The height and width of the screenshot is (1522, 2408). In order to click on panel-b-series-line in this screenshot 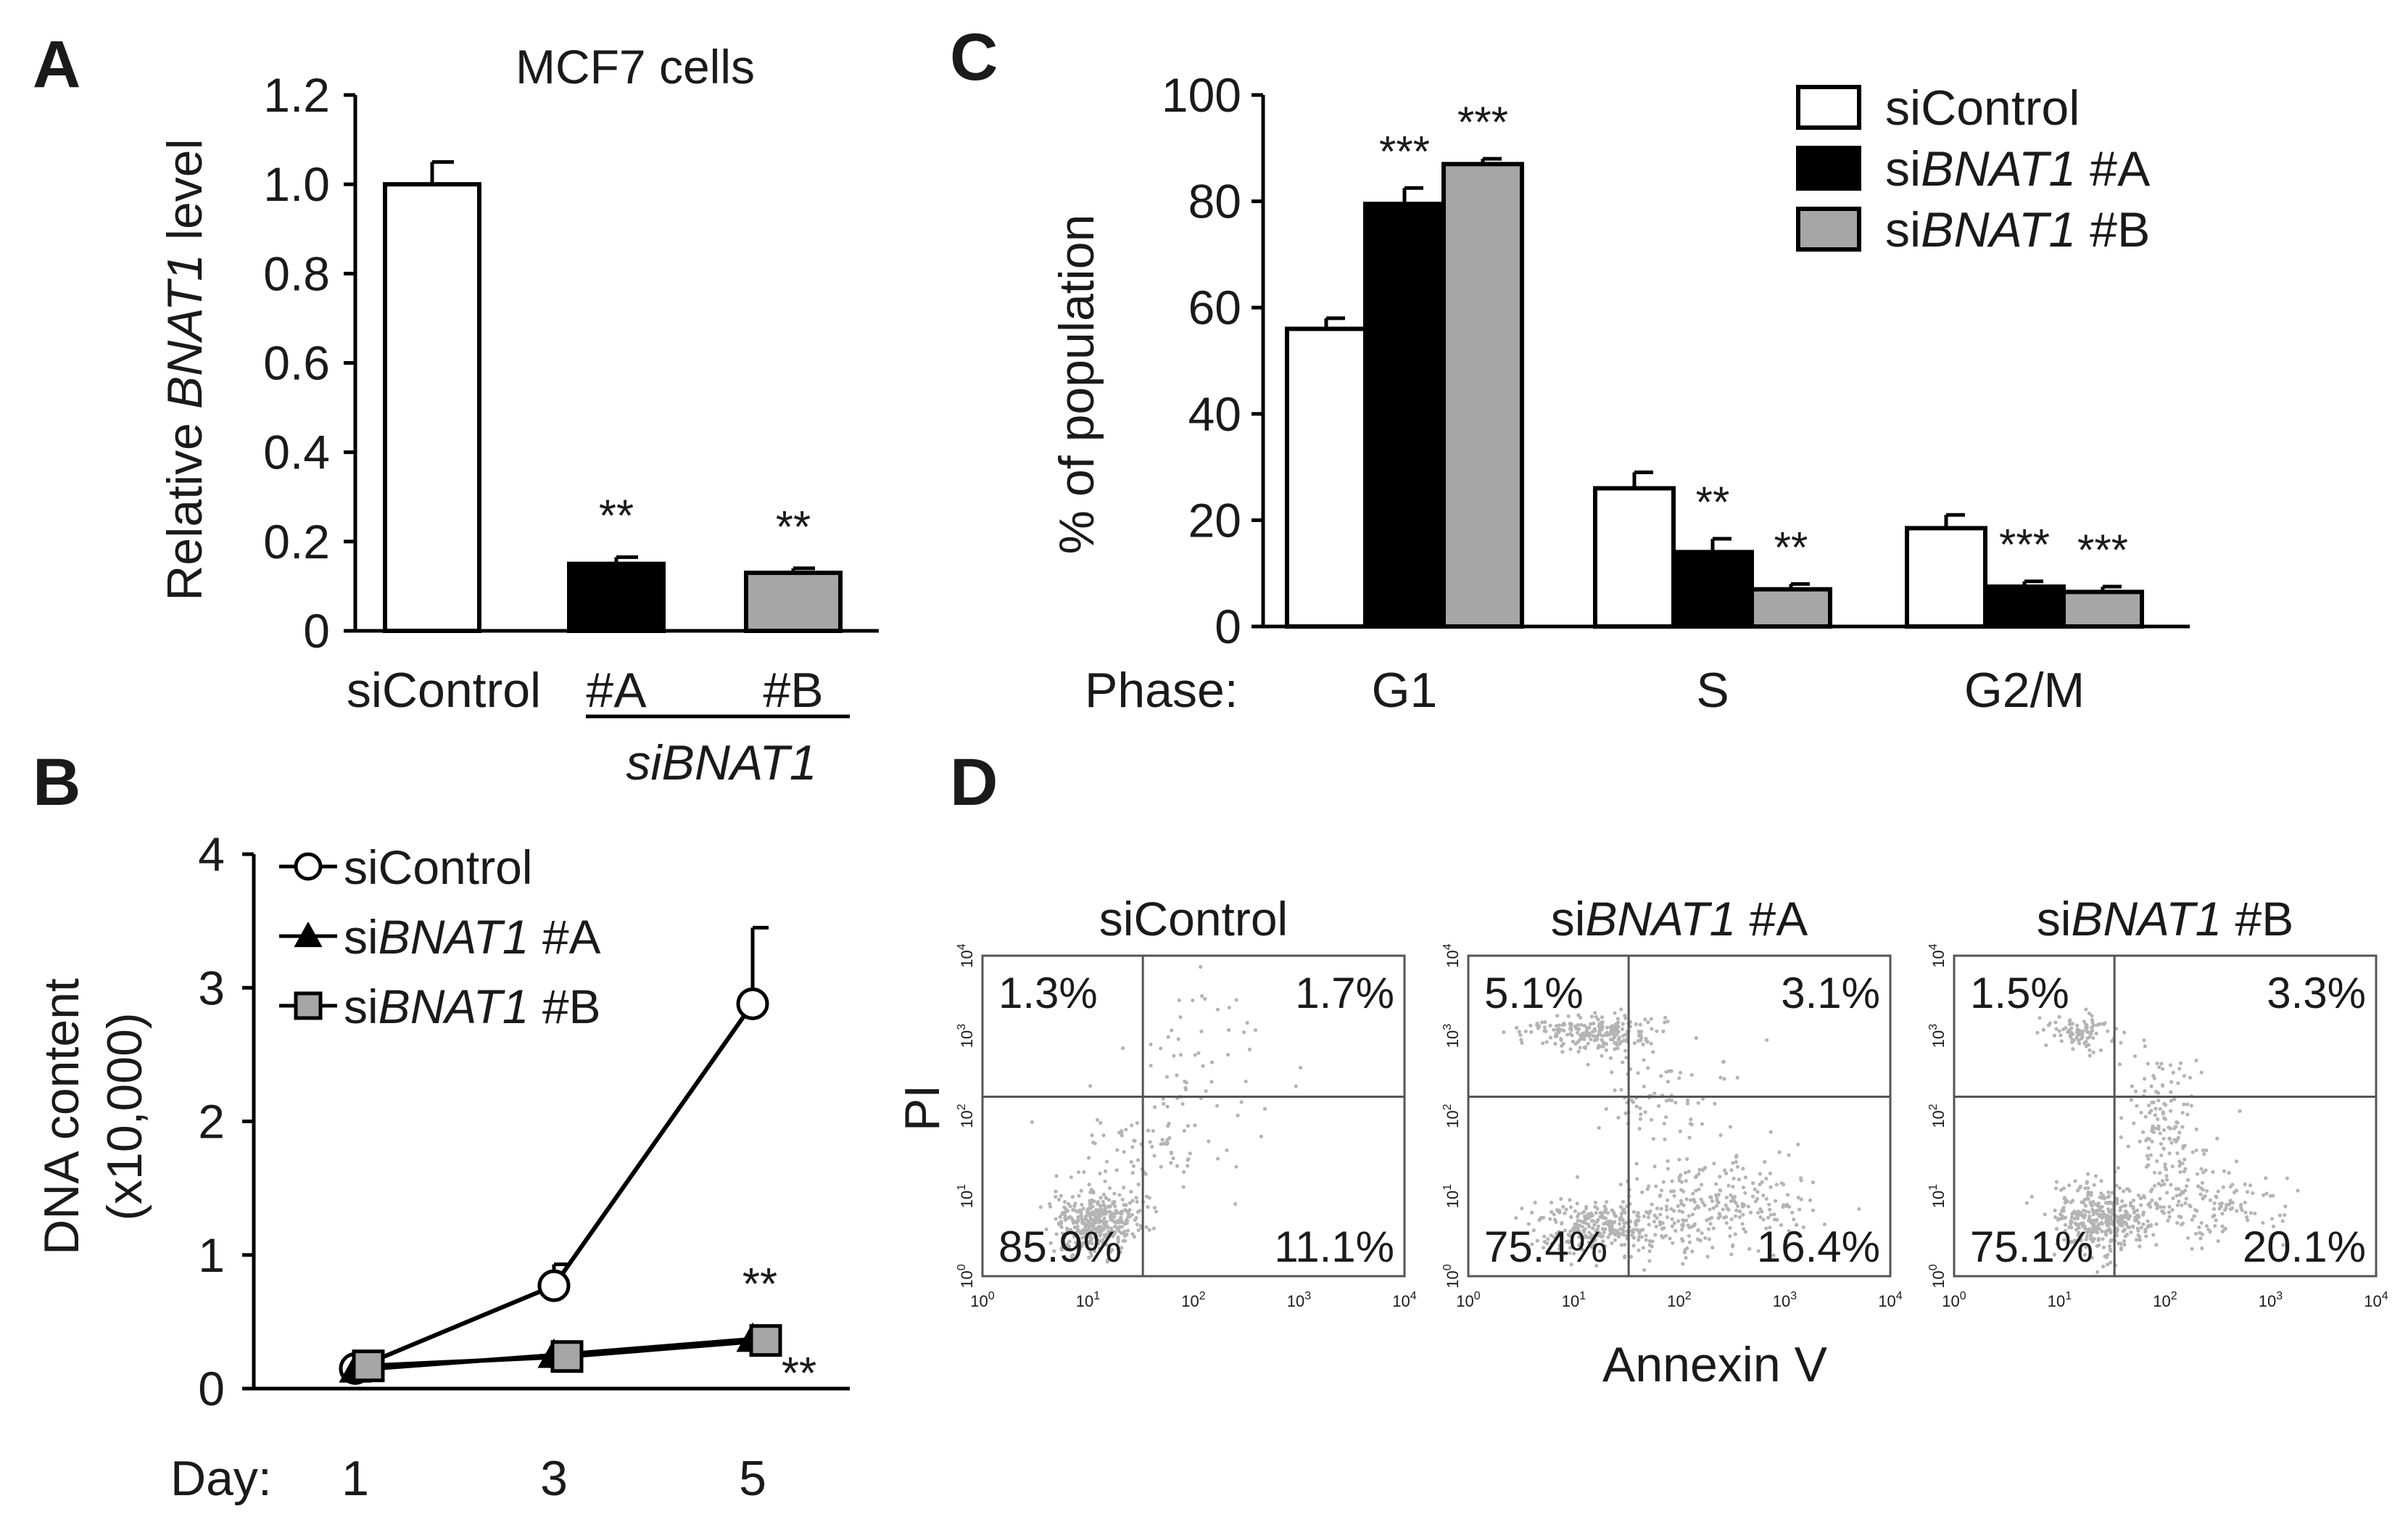, I will do `click(554, 1187)`.